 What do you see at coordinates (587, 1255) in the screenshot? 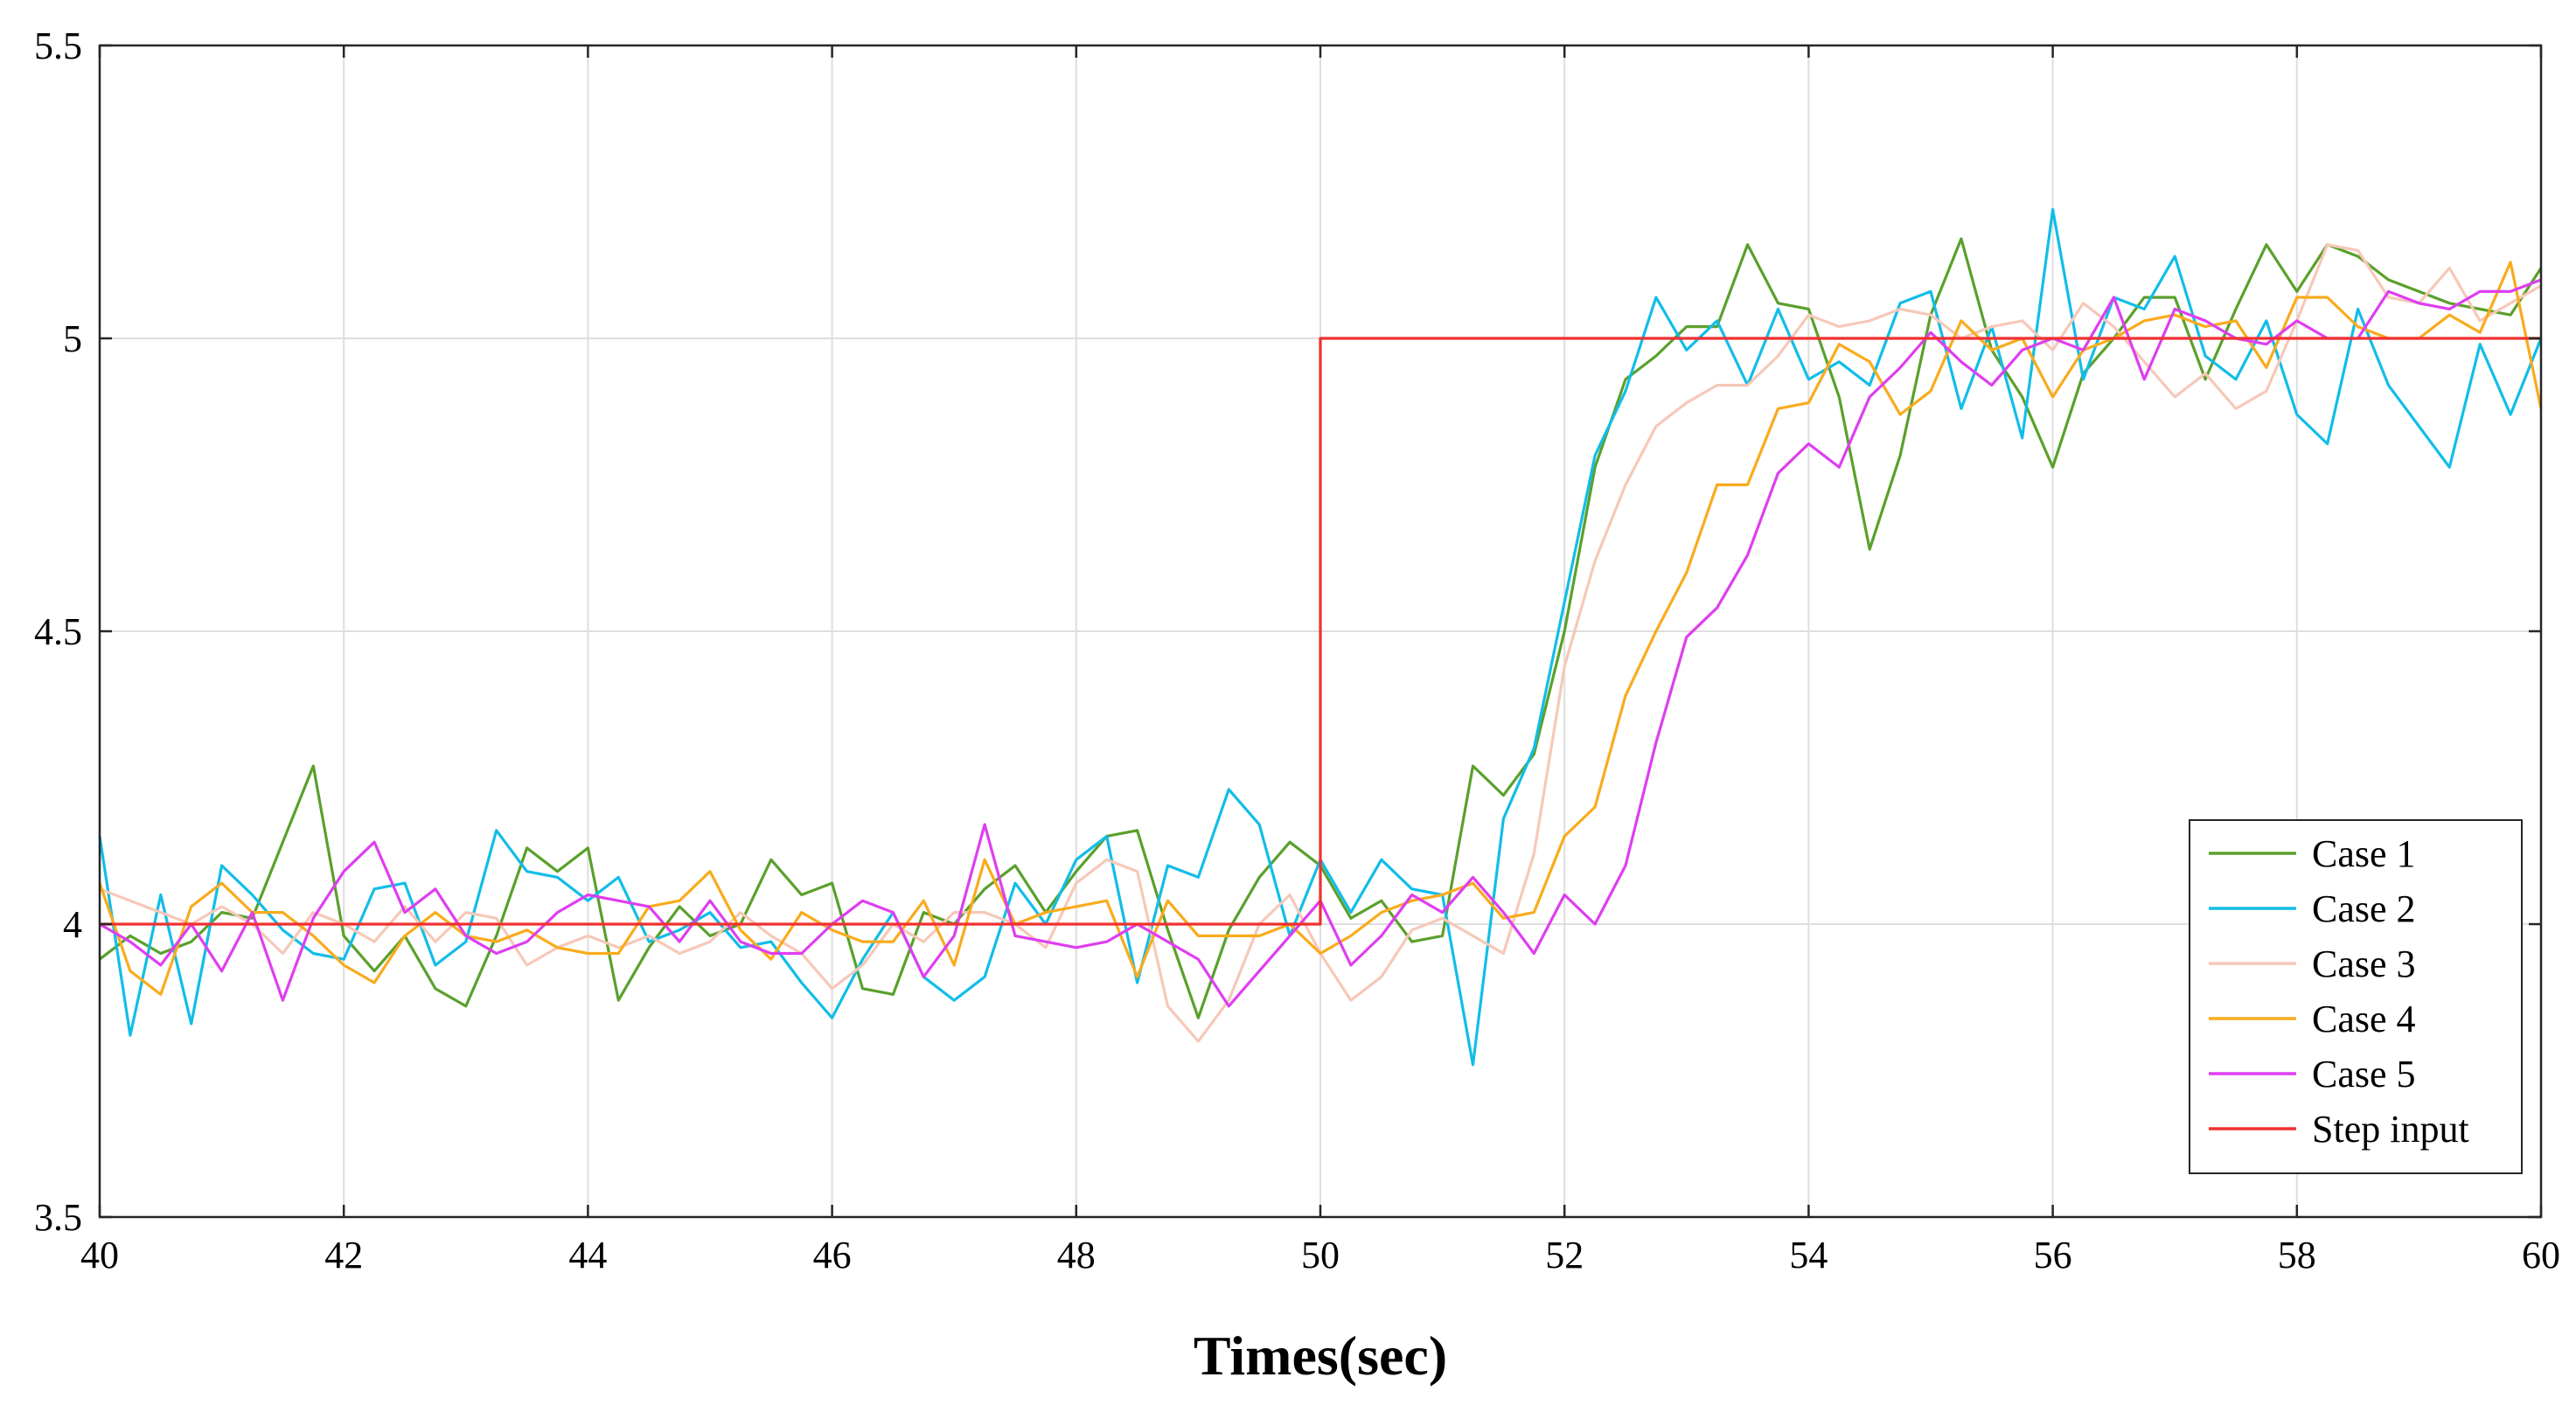
I see `x-tick-label: 44` at bounding box center [587, 1255].